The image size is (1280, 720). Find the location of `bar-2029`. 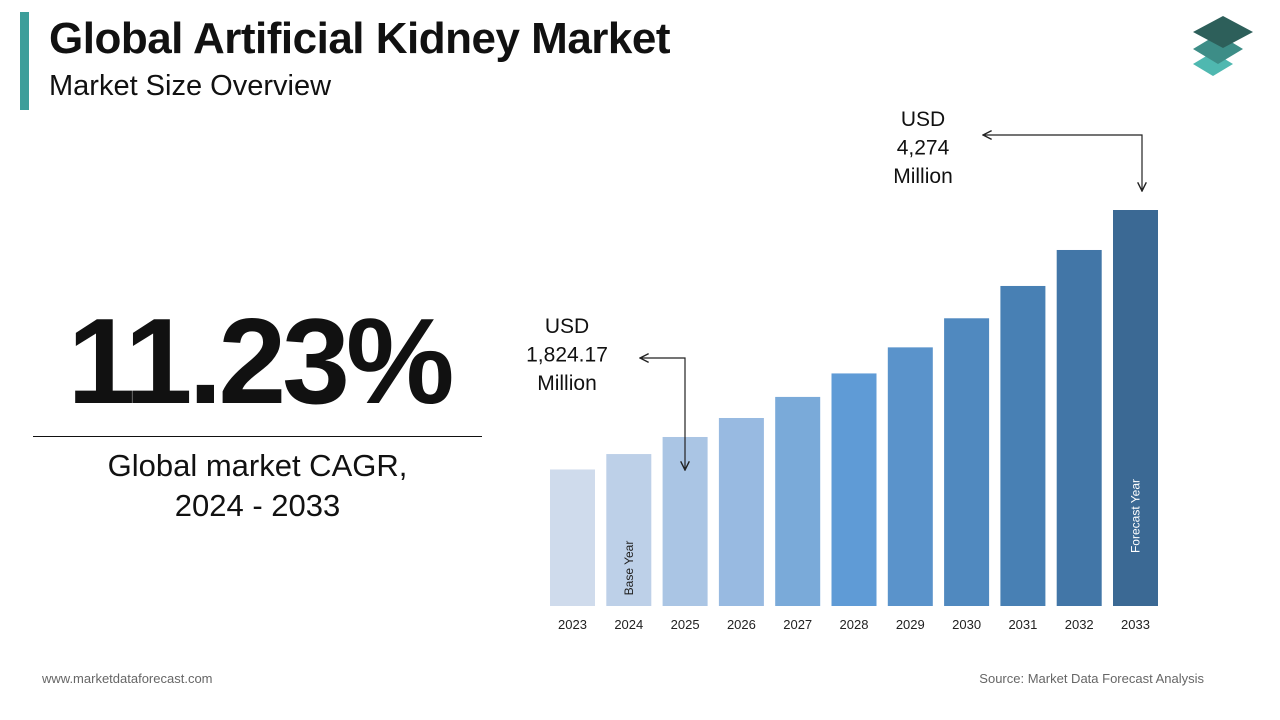

bar-2029 is located at coordinates (910, 476).